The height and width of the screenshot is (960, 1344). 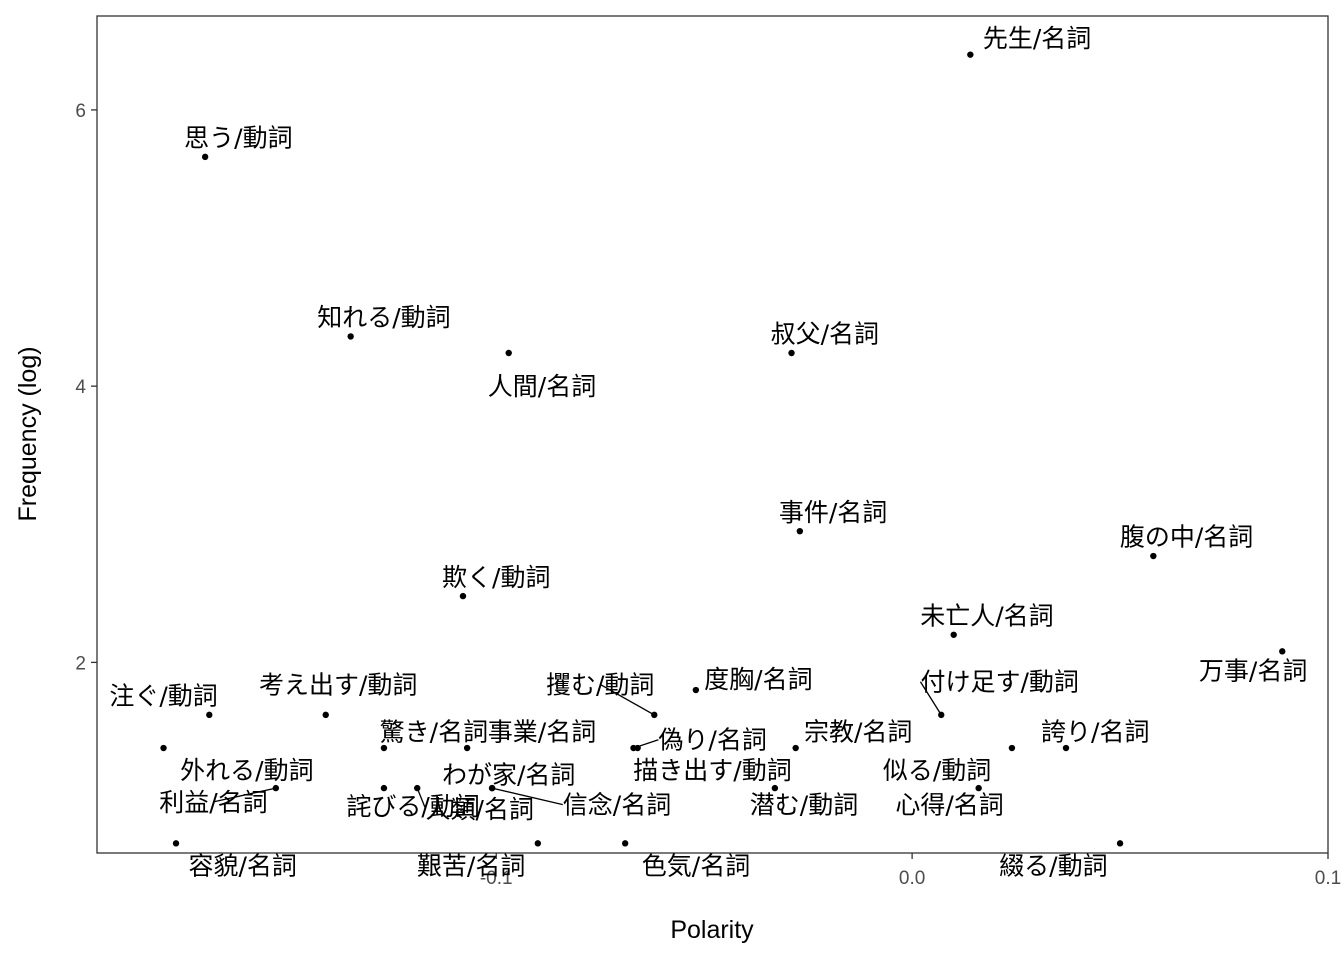 What do you see at coordinates (412, 806) in the screenshot?
I see `point-label: 詫びる/動詞` at bounding box center [412, 806].